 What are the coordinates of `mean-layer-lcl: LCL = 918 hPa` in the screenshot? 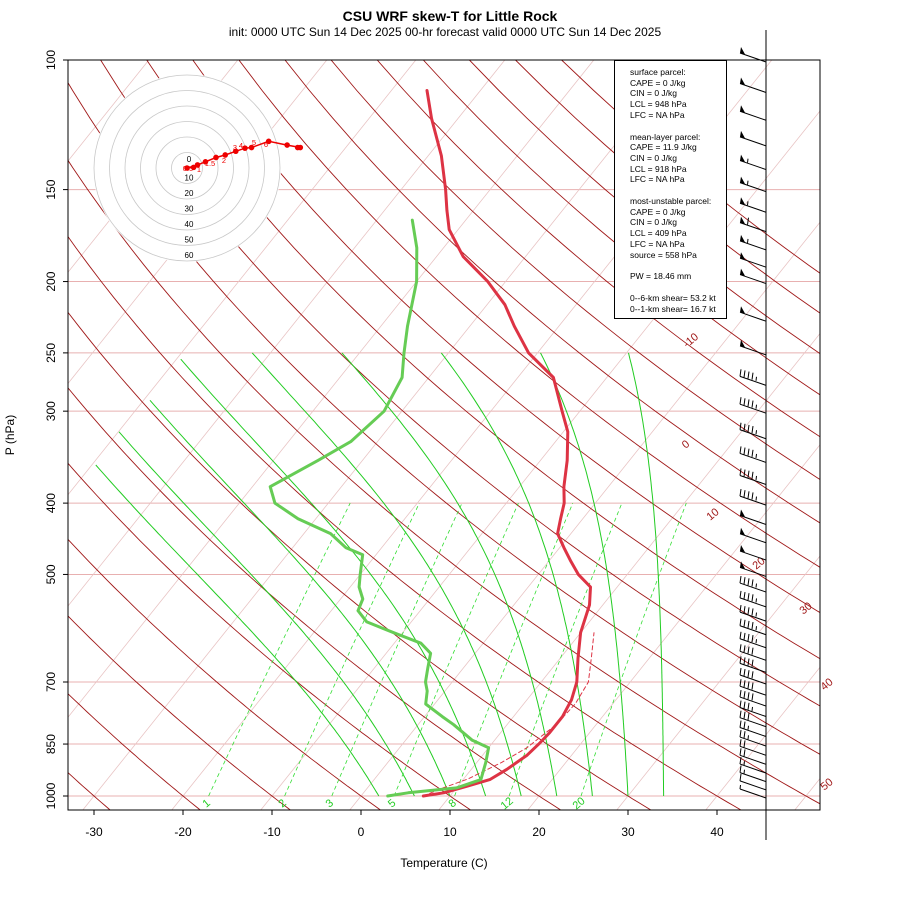 It's located at (658, 168).